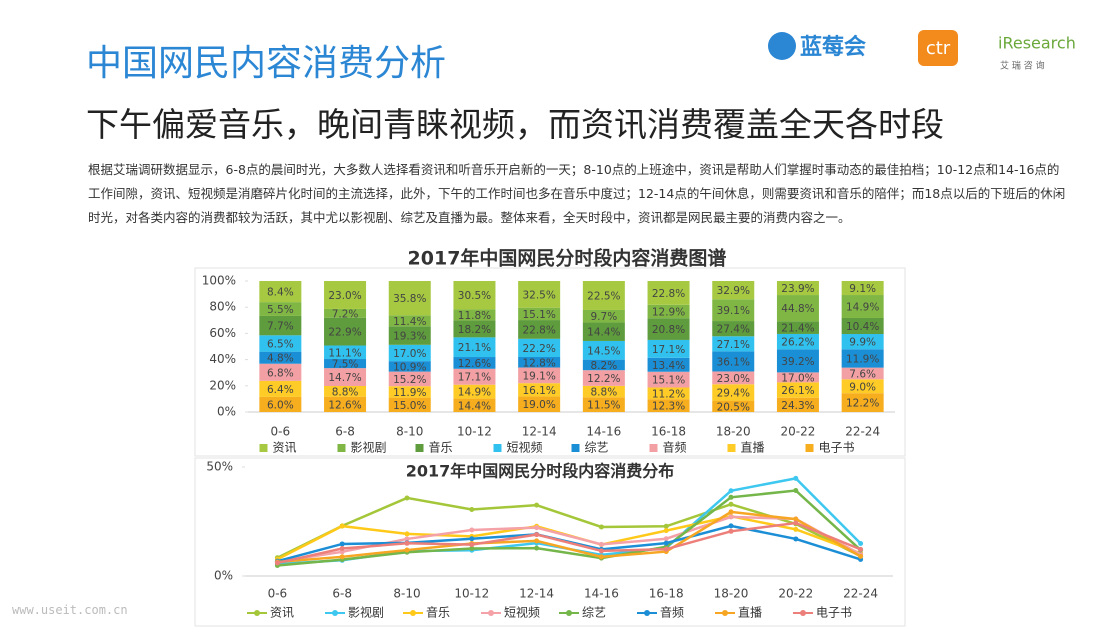 The image size is (1120, 630). Describe the element at coordinates (280, 390) in the screenshot. I see `value-label: 6.4%` at that location.